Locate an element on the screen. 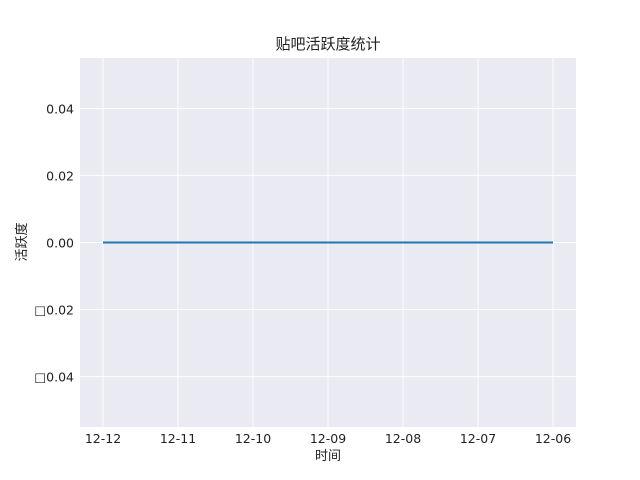  y-tick-label: □0.02 is located at coordinates (54, 310).